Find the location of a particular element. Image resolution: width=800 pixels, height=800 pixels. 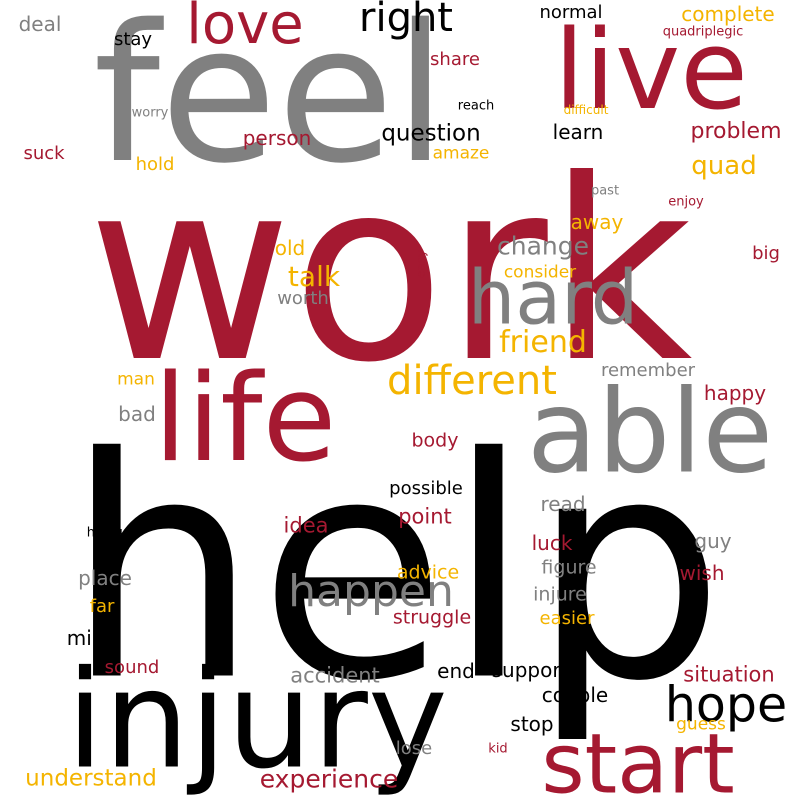

word-hard: hard is located at coordinates (553, 297).